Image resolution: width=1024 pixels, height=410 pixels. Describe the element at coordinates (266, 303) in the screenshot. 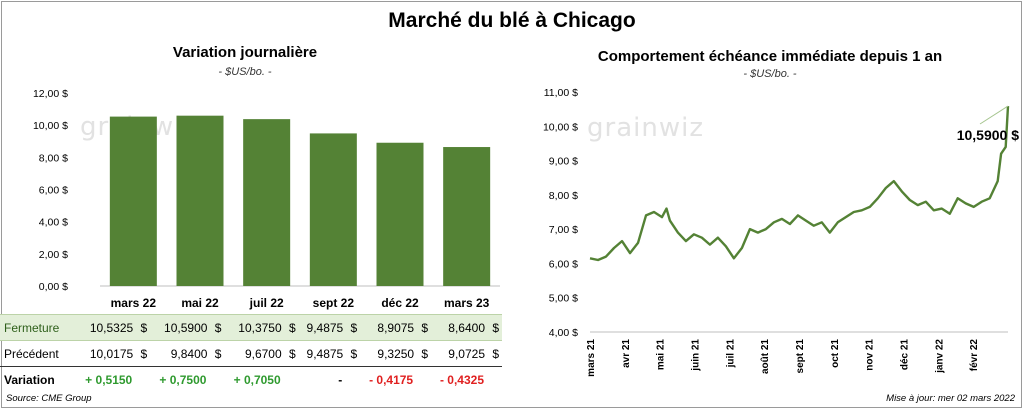

I see `bar-category-label: juil 22` at that location.